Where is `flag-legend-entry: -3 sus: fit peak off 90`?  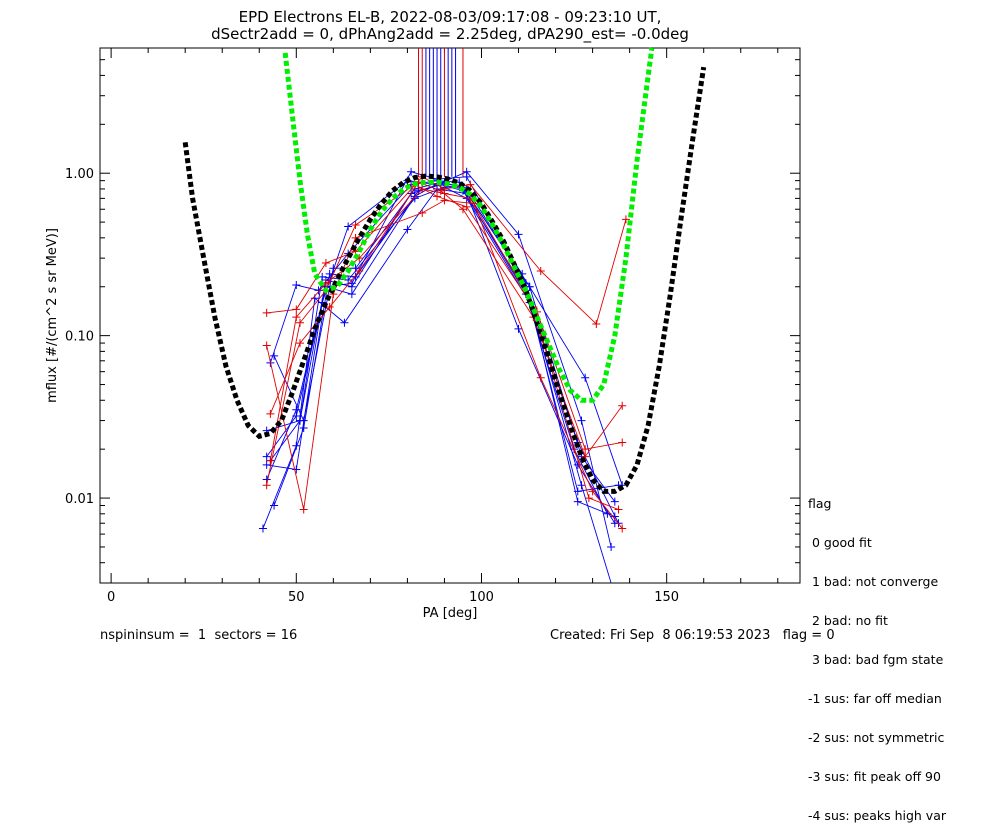
flag-legend-entry: -3 sus: fit peak off 90 is located at coordinates (874, 776).